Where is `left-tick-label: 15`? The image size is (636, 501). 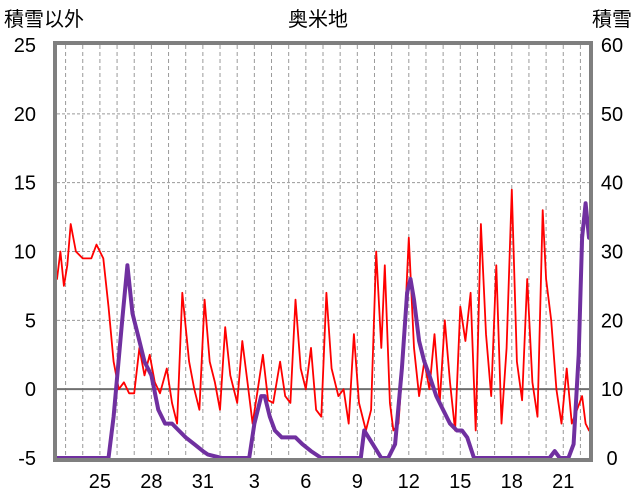
left-tick-label: 15 is located at coordinates (25, 184).